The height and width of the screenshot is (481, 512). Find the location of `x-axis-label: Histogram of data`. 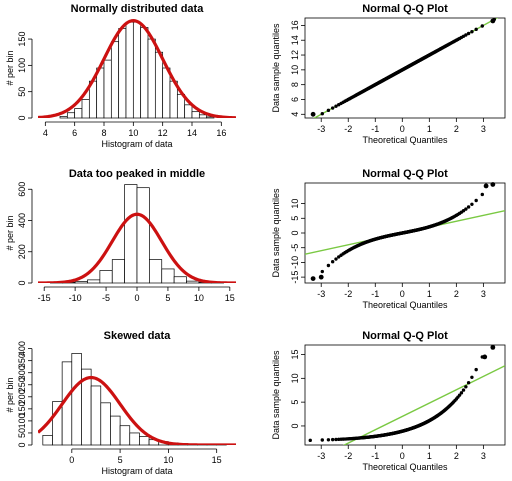

x-axis-label: Histogram of data is located at coordinates (136, 471).